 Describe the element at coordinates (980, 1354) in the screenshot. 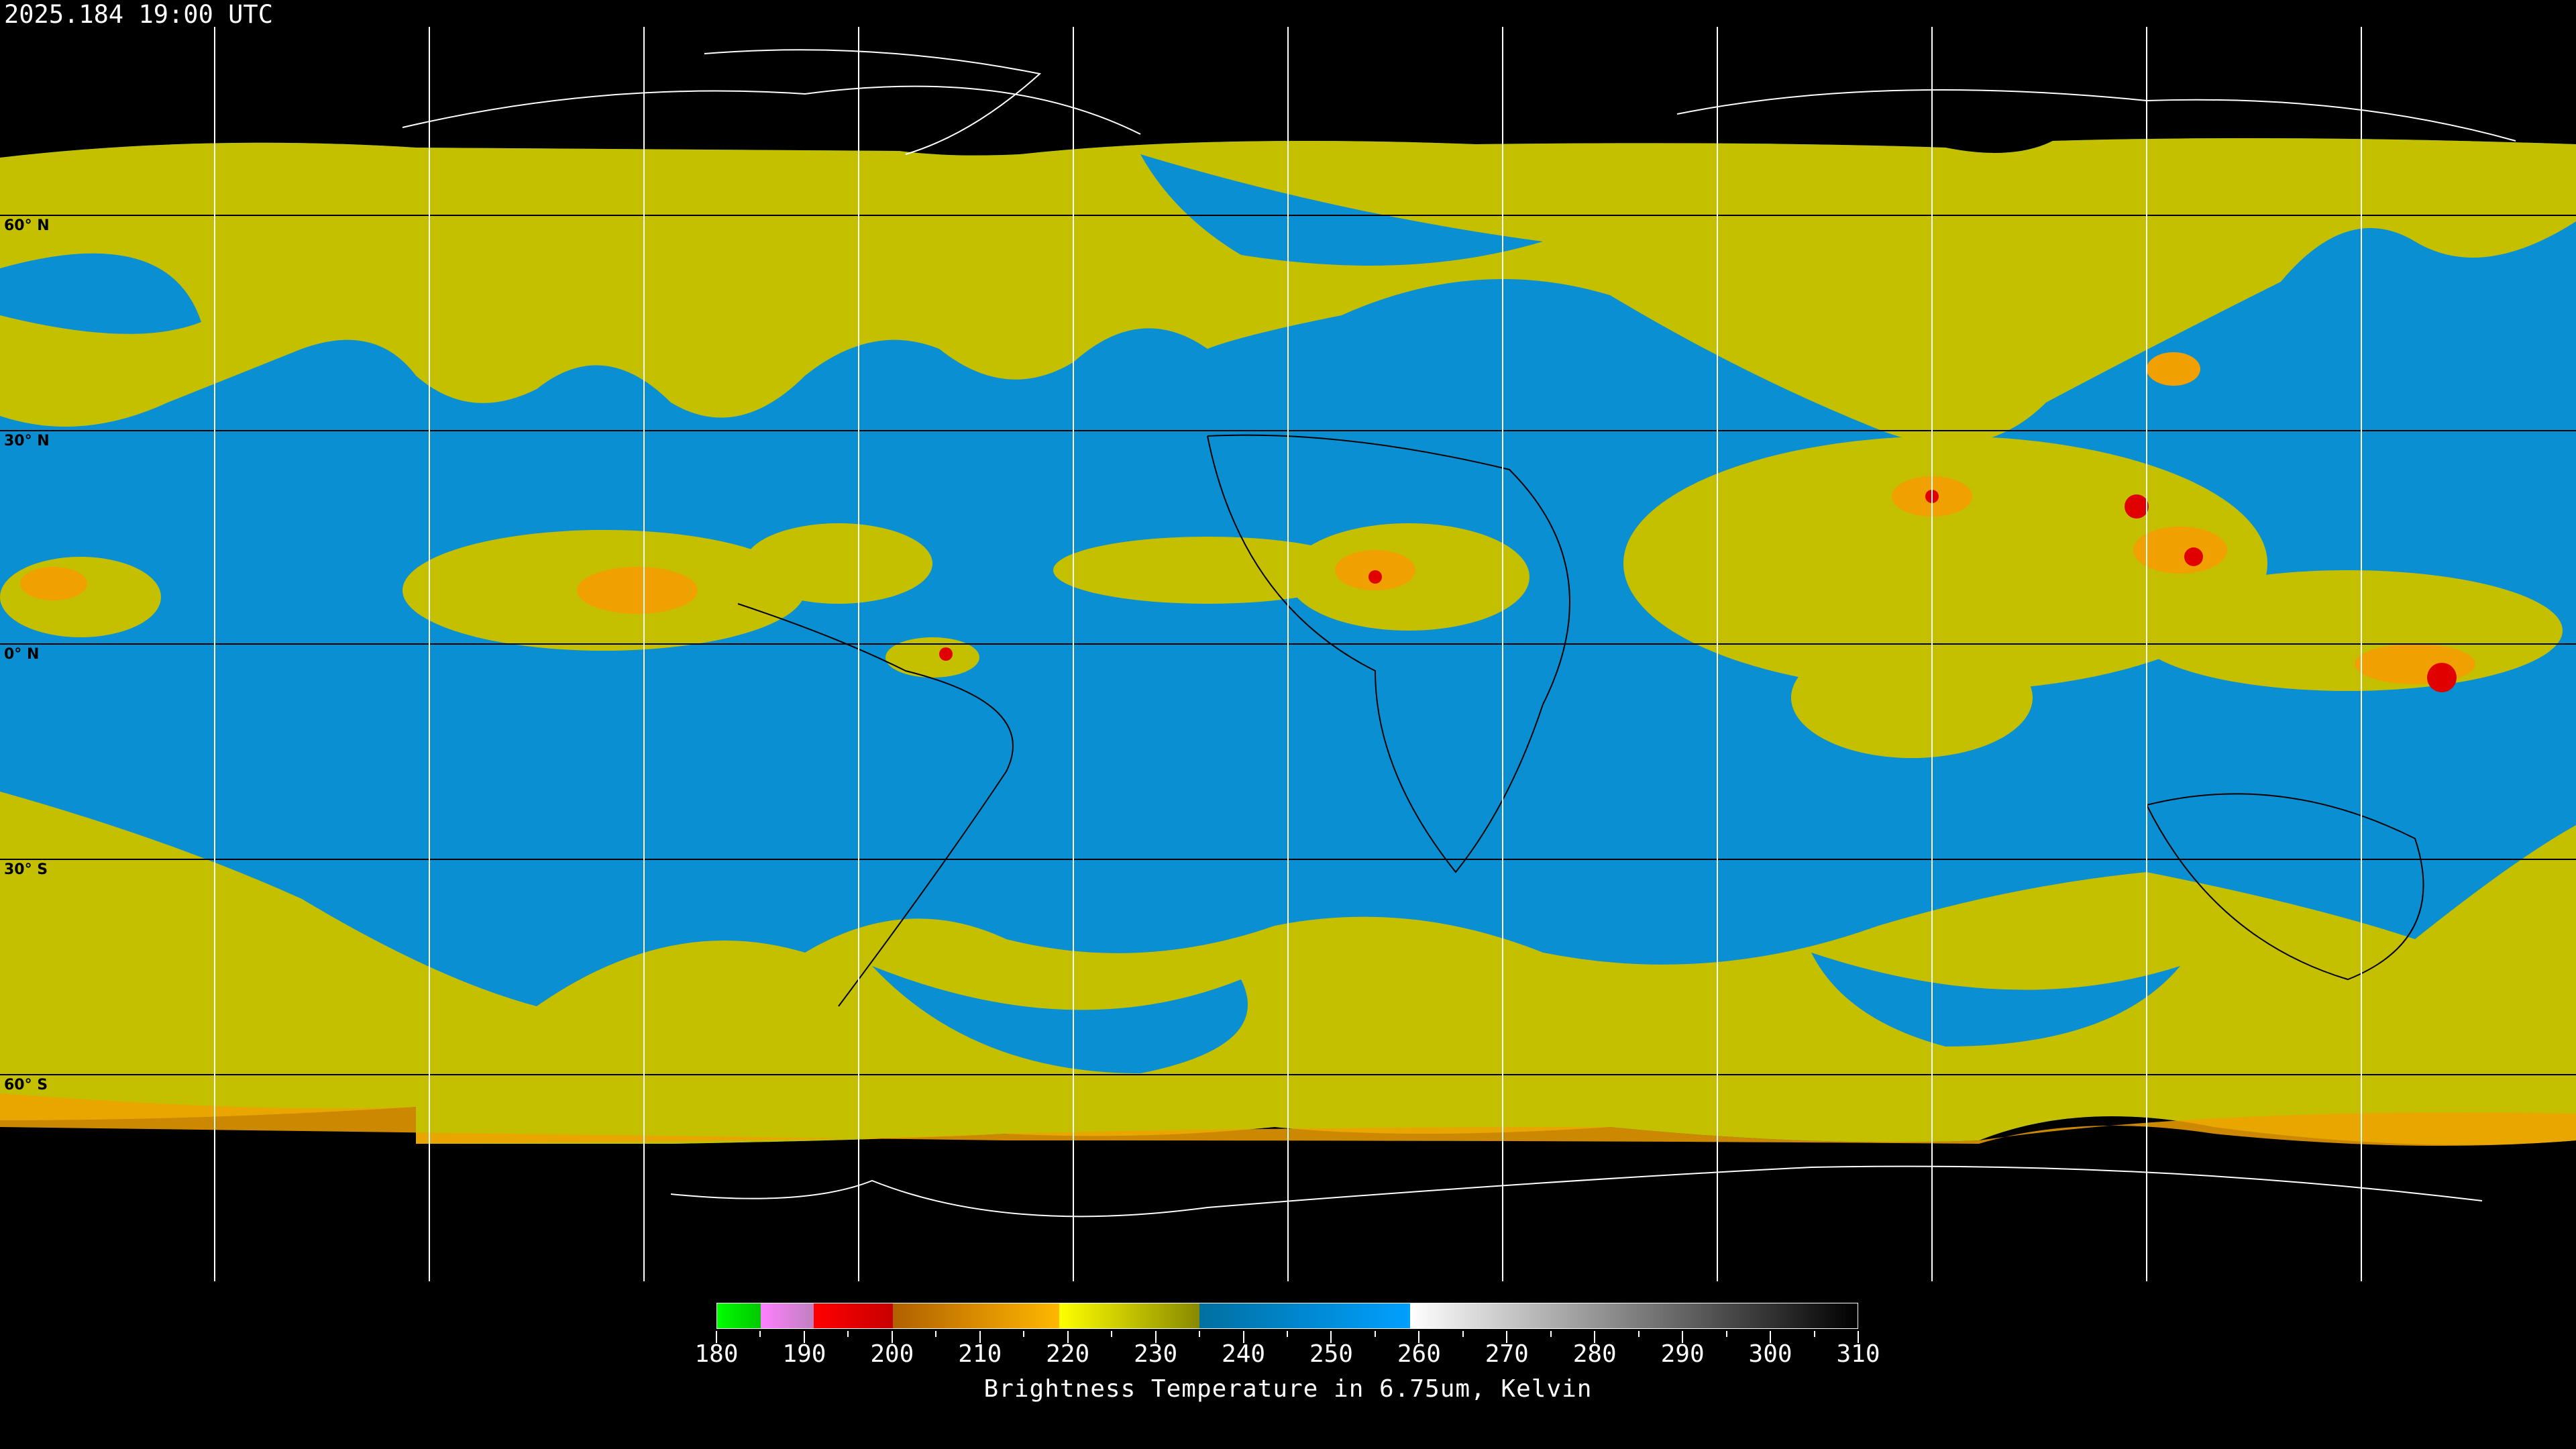

I see `colorbar-tick-label: 210` at that location.